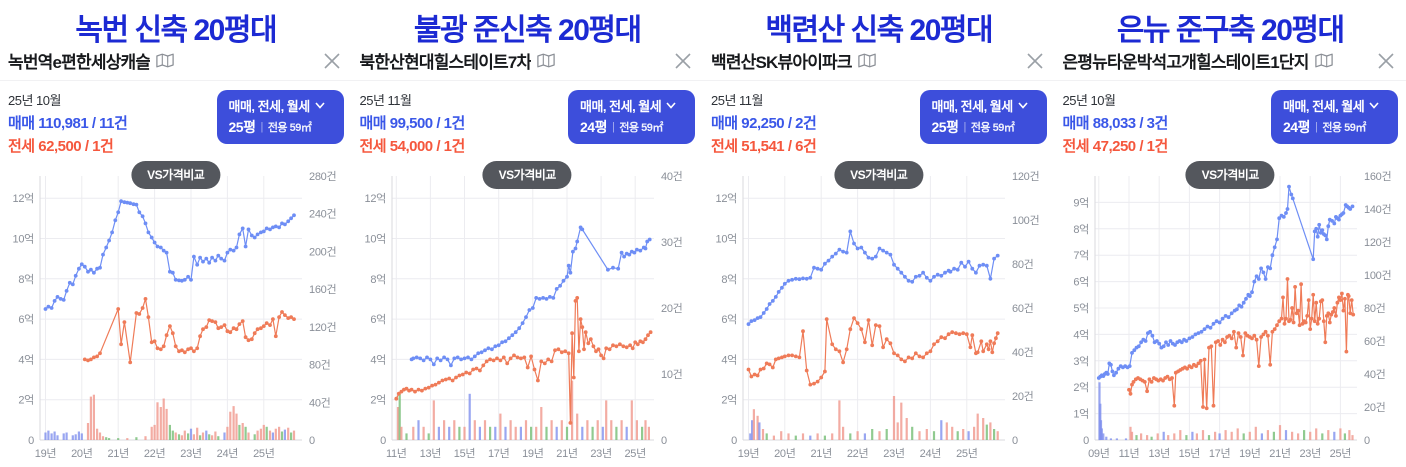  Describe the element at coordinates (378, 400) in the screenshot. I see `svg-text: 2억` at that location.